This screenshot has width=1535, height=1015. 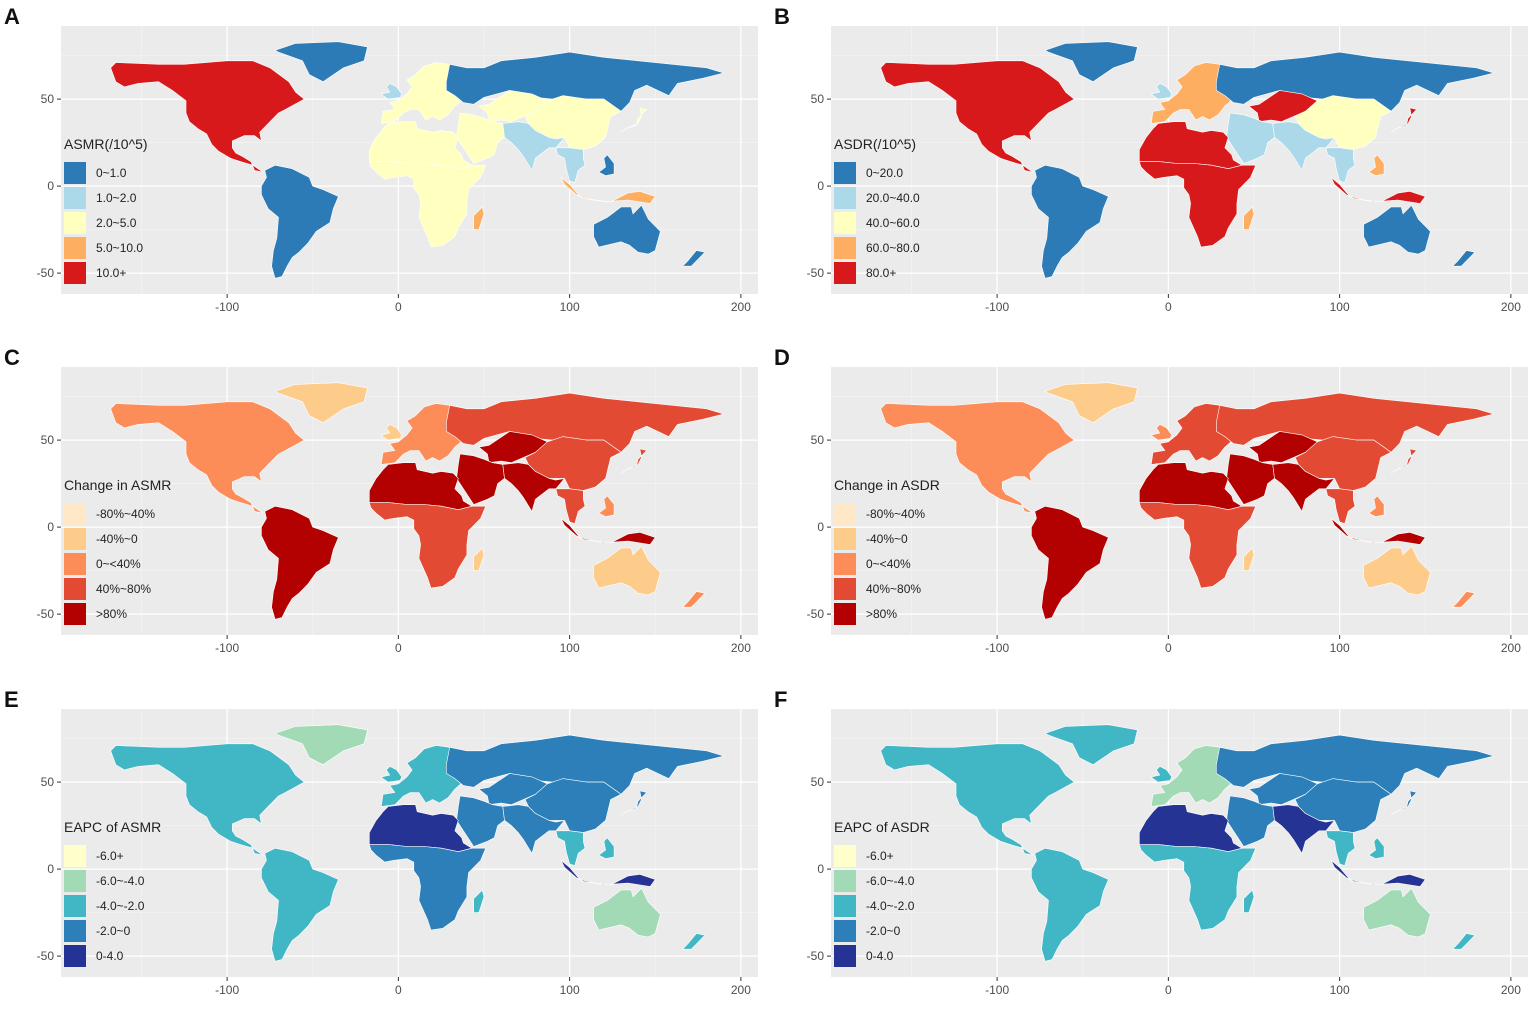 What do you see at coordinates (1168, 990) in the screenshot?
I see `x-tick-label: 0` at bounding box center [1168, 990].